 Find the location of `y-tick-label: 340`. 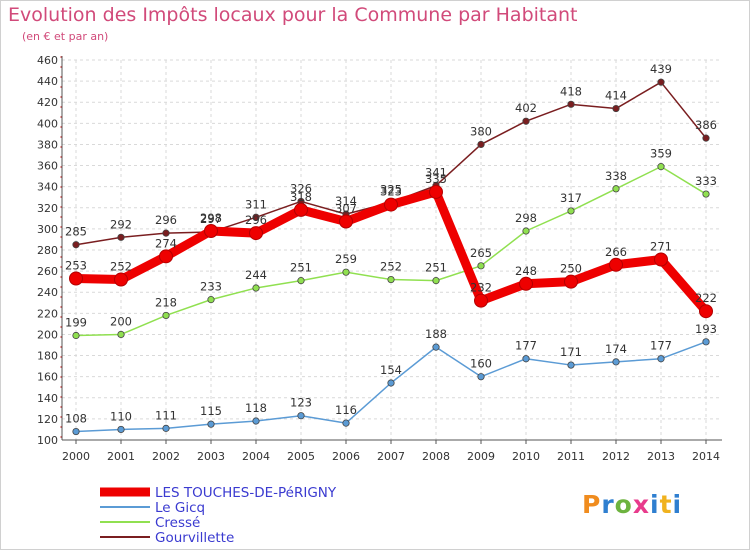

y-tick-label: 340 is located at coordinates (47, 187).